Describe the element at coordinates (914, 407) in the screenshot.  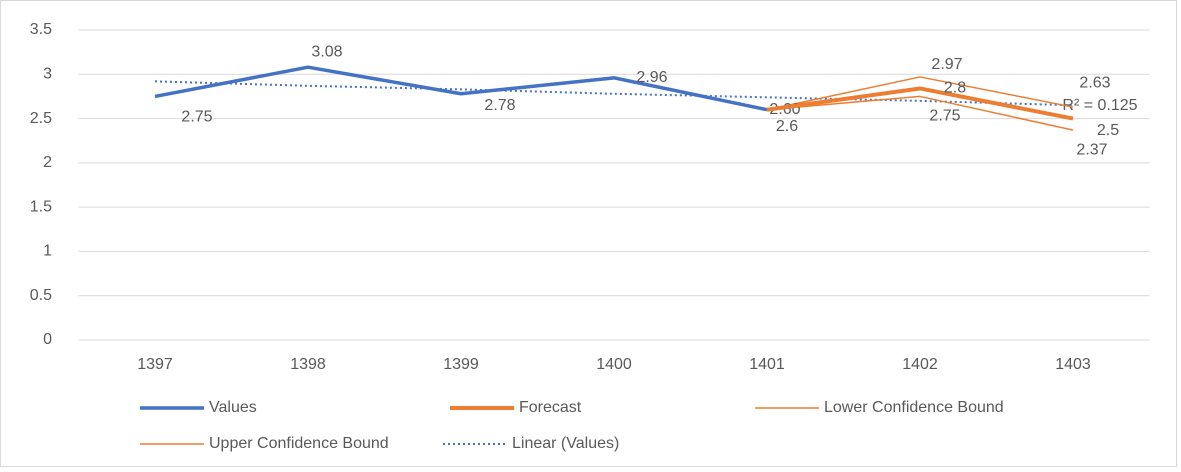
I see `legend-label: Lower Confidence Bound` at that location.